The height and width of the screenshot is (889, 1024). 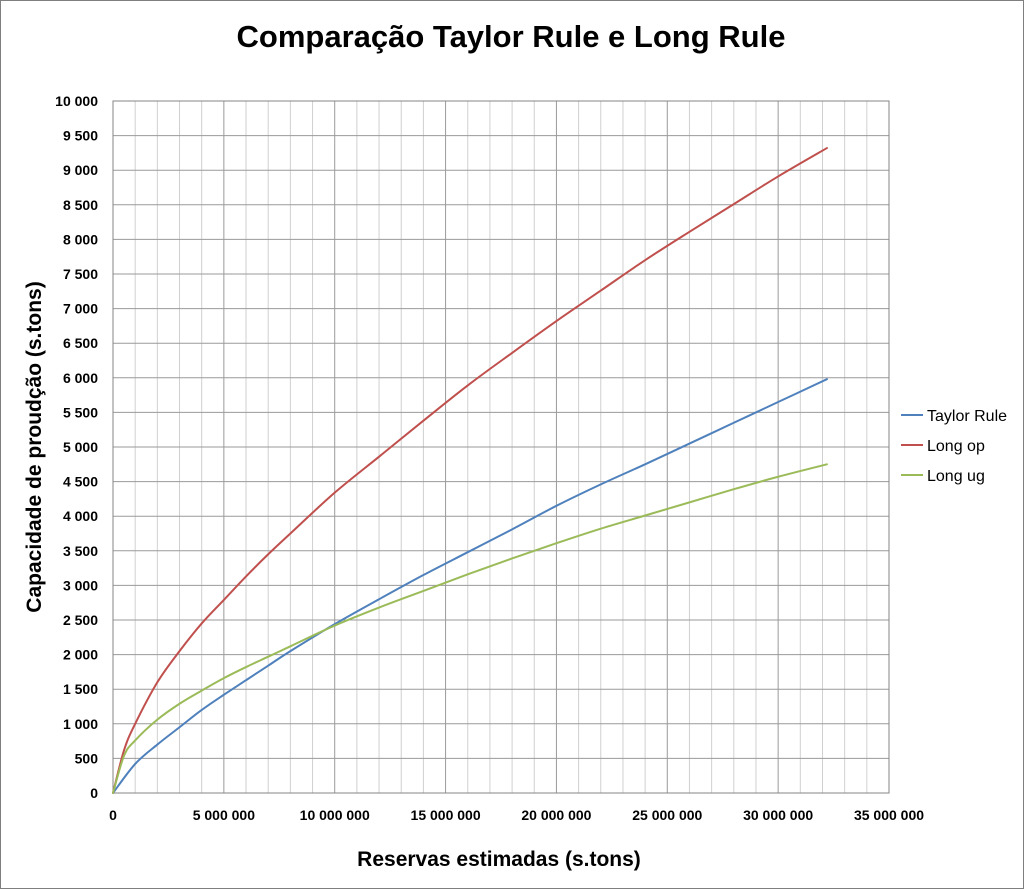 I want to click on y-tick-label: 6 000, so click(x=80, y=378).